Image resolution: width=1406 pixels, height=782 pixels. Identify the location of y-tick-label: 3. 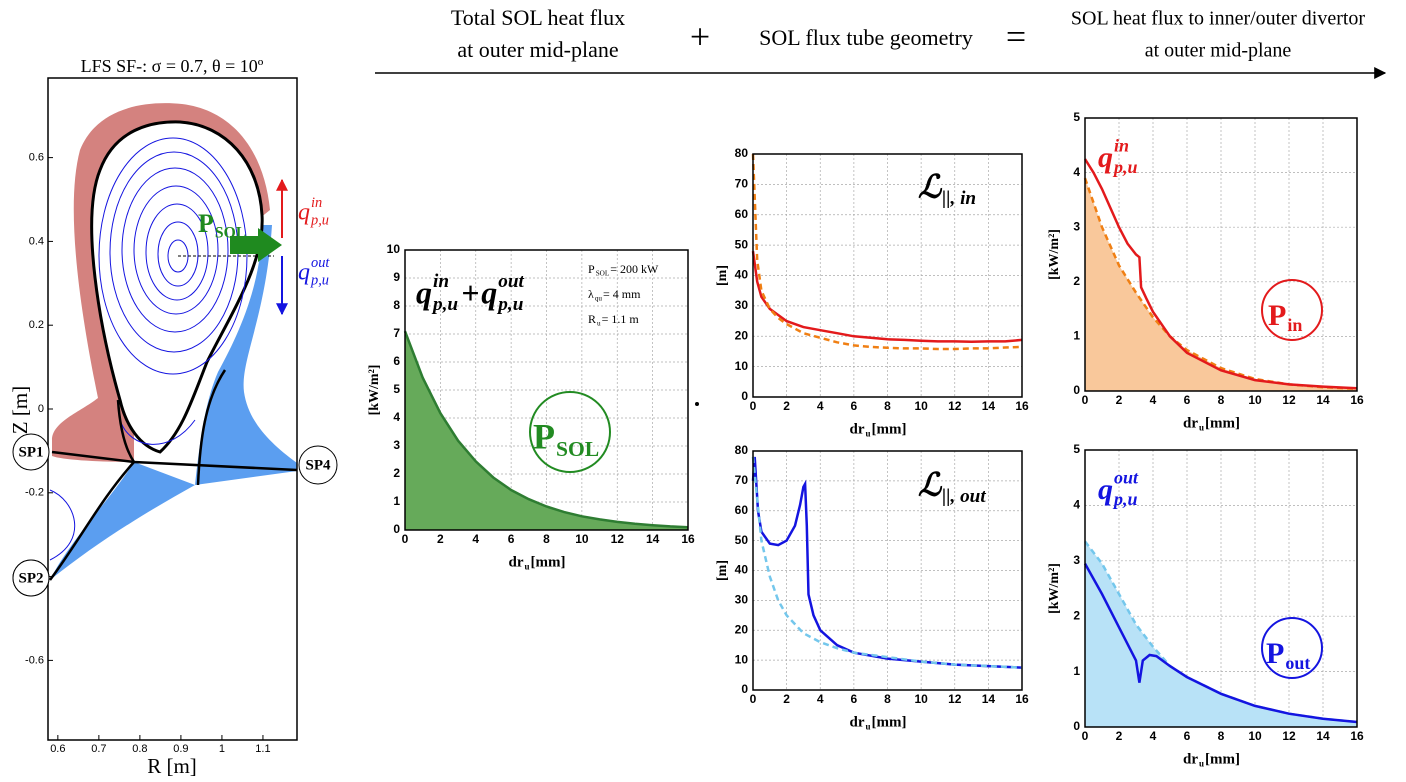
(1076, 226).